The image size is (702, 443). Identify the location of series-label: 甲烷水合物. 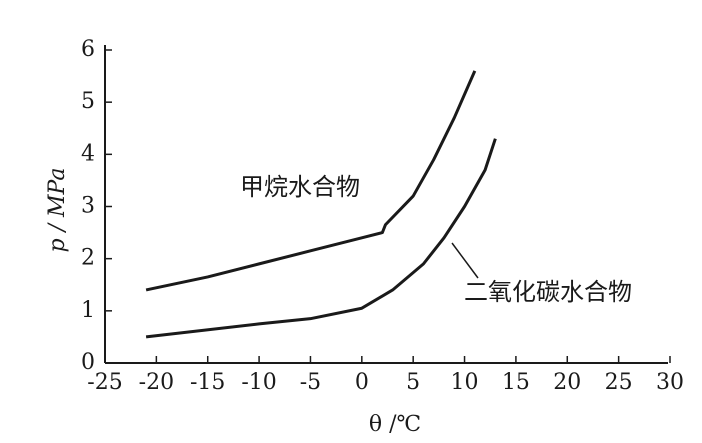
(300, 187).